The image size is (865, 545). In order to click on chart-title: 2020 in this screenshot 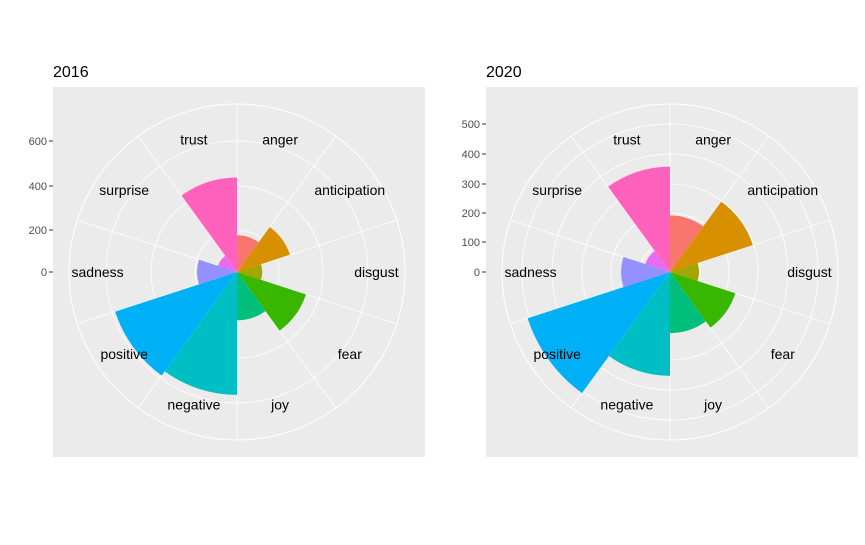, I will do `click(504, 72)`.